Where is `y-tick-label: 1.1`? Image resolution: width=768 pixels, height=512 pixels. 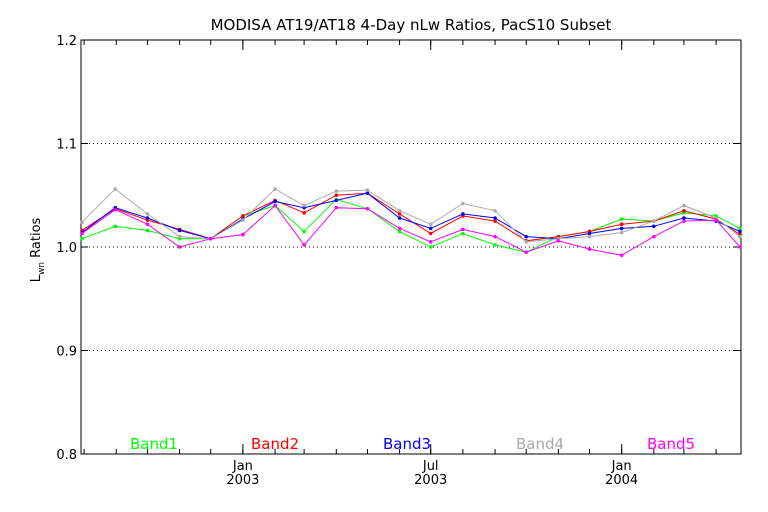
y-tick-label: 1.1 is located at coordinates (66, 145).